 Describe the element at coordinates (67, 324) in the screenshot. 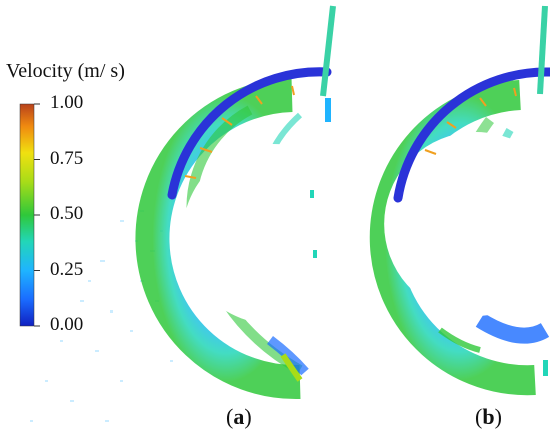

I see `colorbar-tick-label: 0.00` at that location.